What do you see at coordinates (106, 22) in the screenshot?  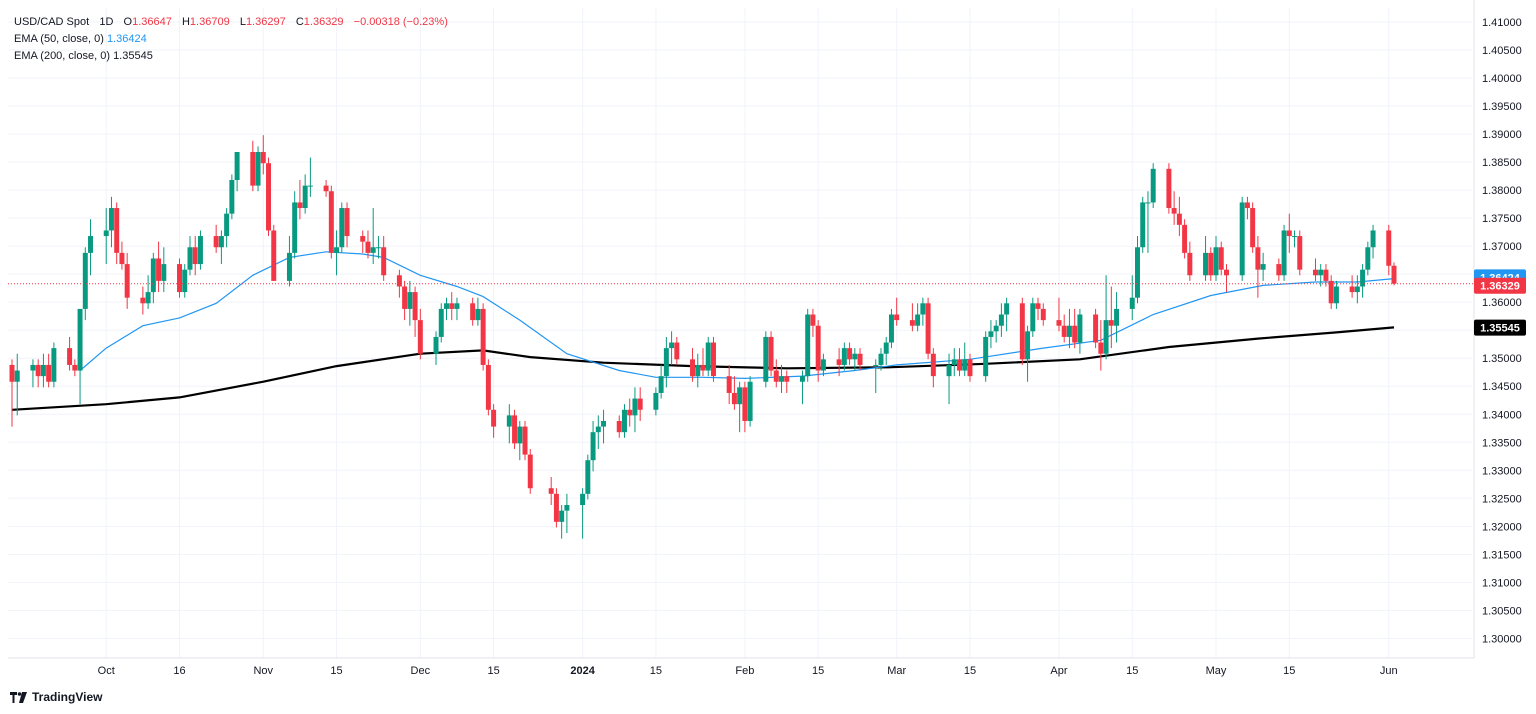 I see `legend-interval: 1D` at bounding box center [106, 22].